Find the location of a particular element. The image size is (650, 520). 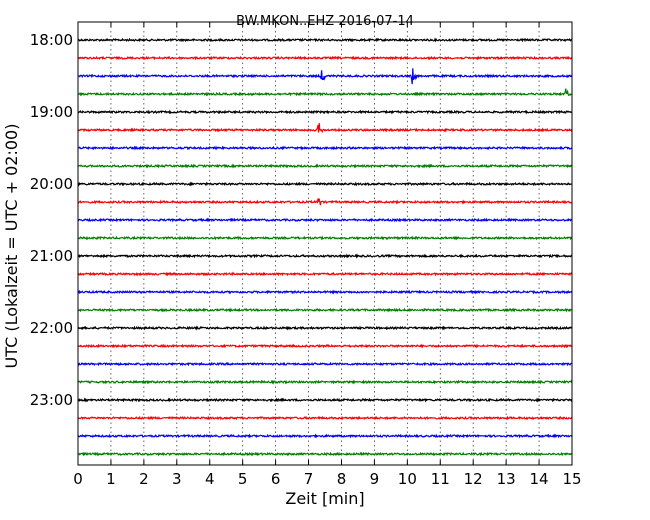

x-tick-label: 1 is located at coordinates (111, 479).